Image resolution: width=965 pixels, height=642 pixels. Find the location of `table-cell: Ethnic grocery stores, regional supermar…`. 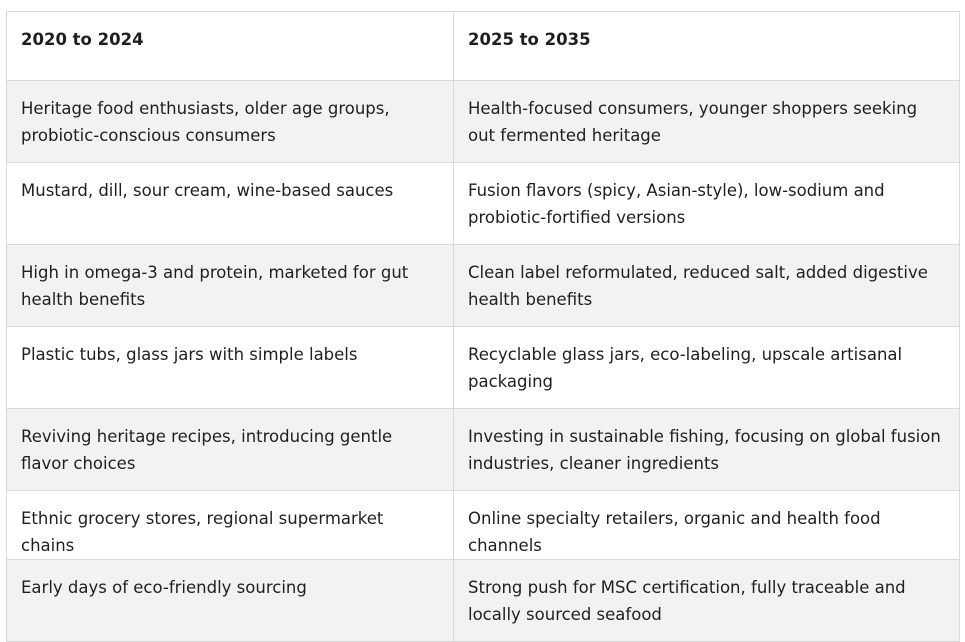

table-cell: Ethnic grocery stores, regional supermar… is located at coordinates (230, 525).